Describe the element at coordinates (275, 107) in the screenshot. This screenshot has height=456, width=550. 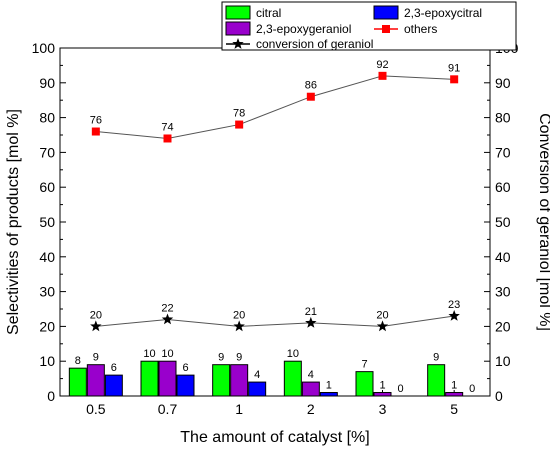
I see `line-others` at that location.